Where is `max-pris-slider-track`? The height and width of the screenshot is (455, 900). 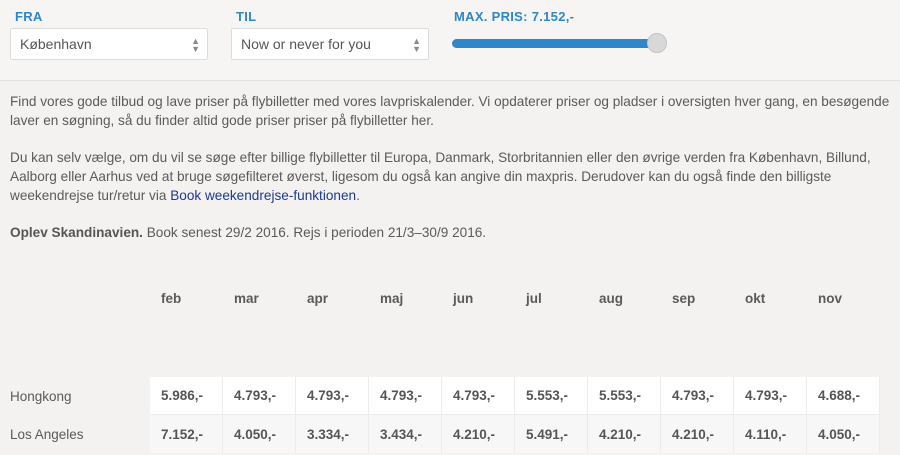 max-pris-slider-track is located at coordinates (558, 43).